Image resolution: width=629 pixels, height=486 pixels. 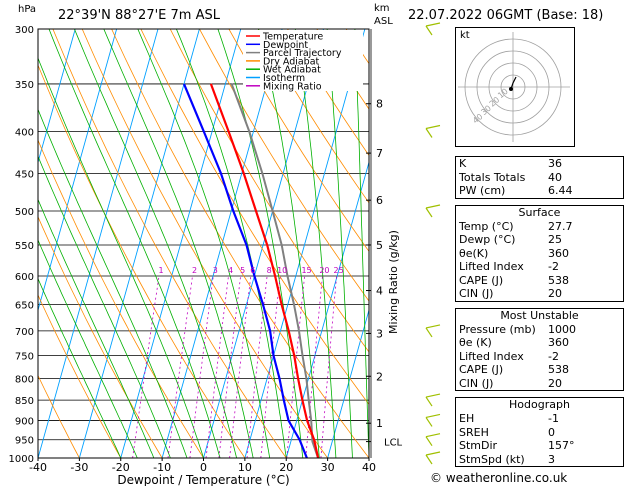 I want to click on km-tick-label: 4, so click(x=379, y=291).